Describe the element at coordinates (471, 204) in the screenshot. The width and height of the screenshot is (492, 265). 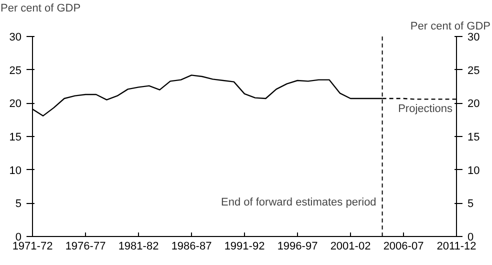
I see `y2-tick-label: 5` at that location.